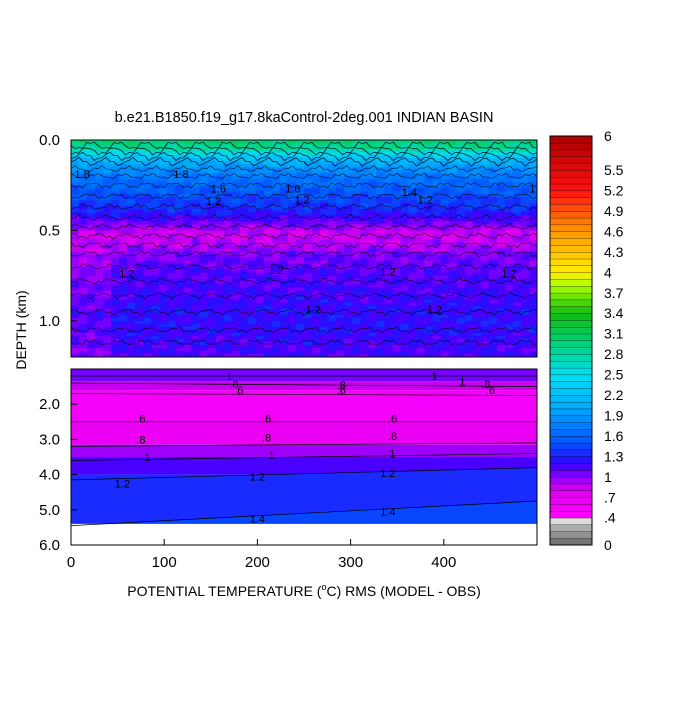 The width and height of the screenshot is (700, 705). What do you see at coordinates (304, 450) in the screenshot?
I see `lower-field-band` at bounding box center [304, 450].